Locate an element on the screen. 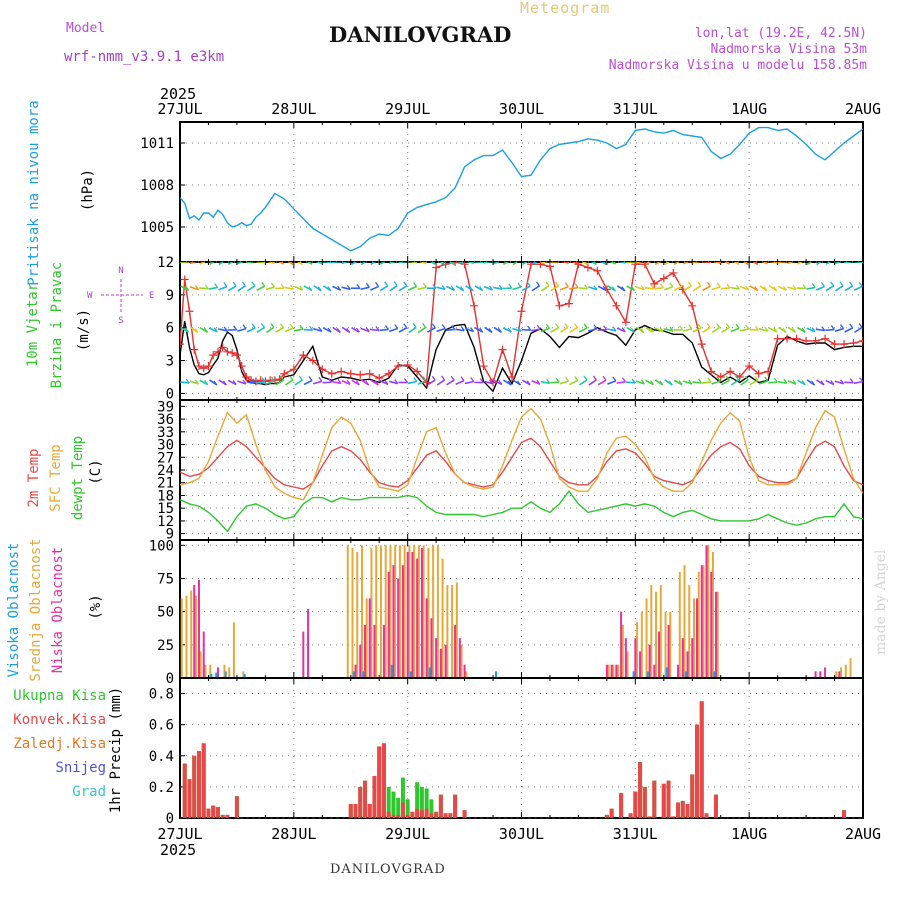 The height and width of the screenshot is (900, 900). y-tick-label: 0.6 is located at coordinates (161, 726).